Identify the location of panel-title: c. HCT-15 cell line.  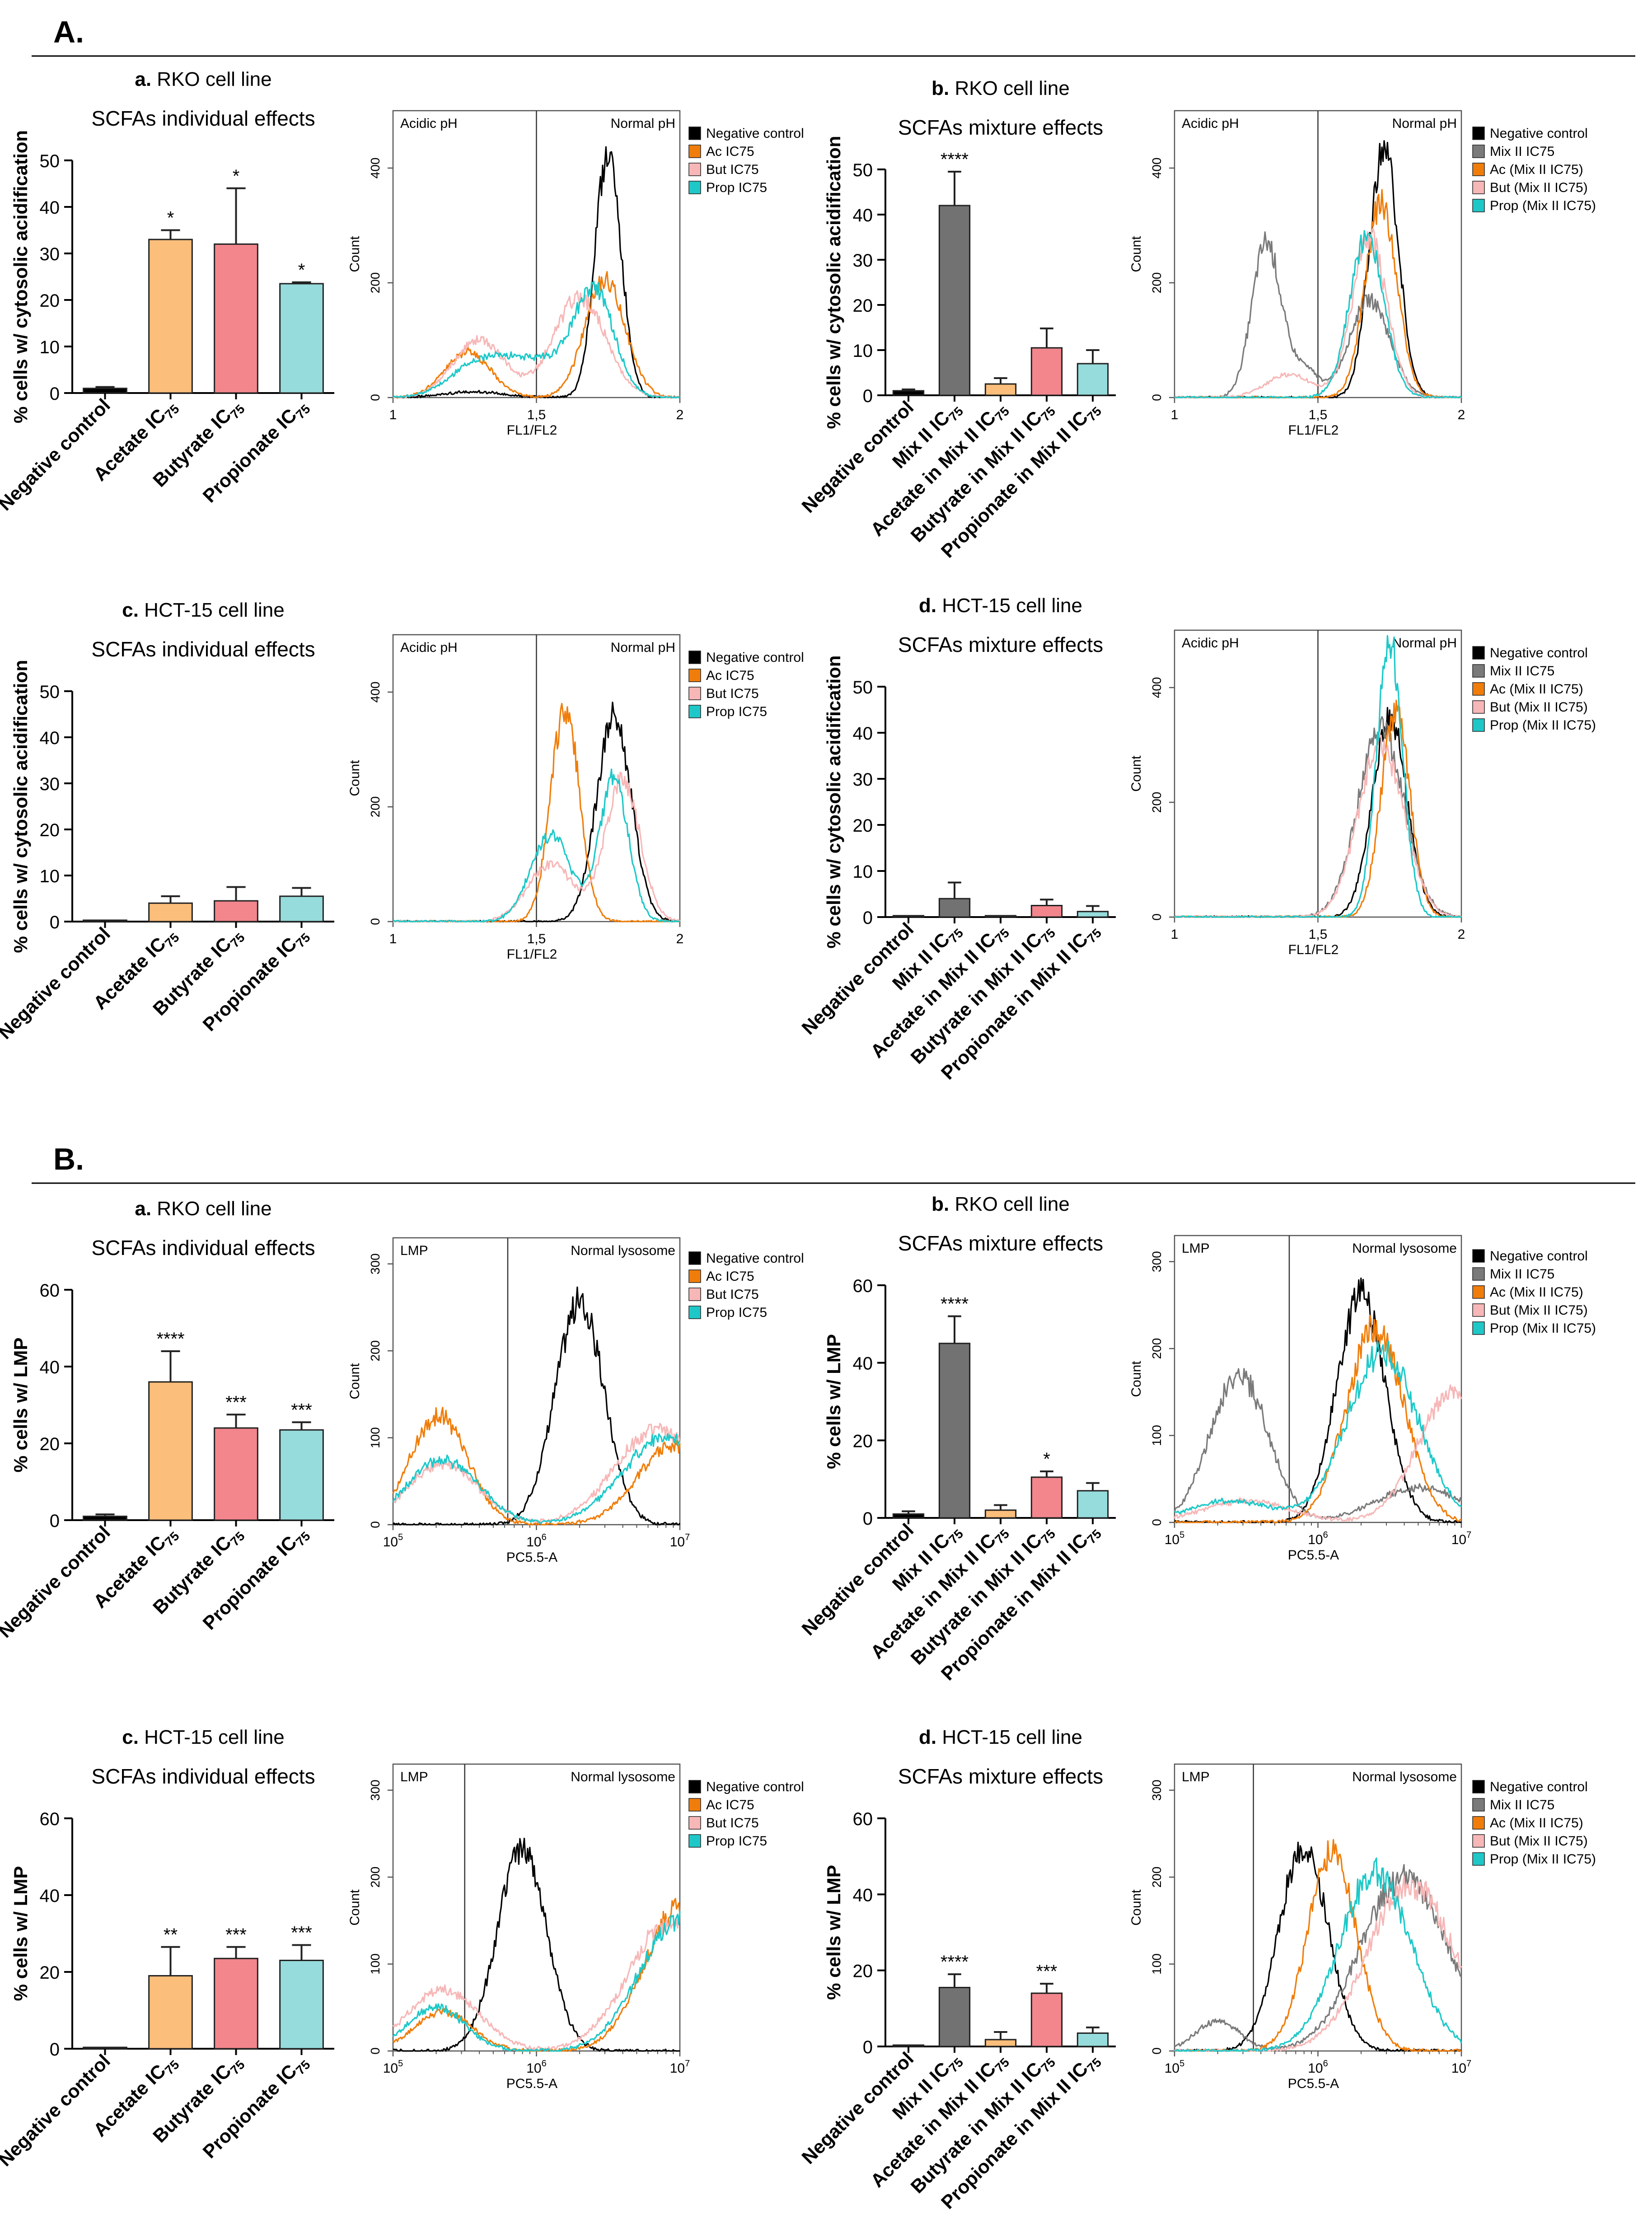
(203, 1737).